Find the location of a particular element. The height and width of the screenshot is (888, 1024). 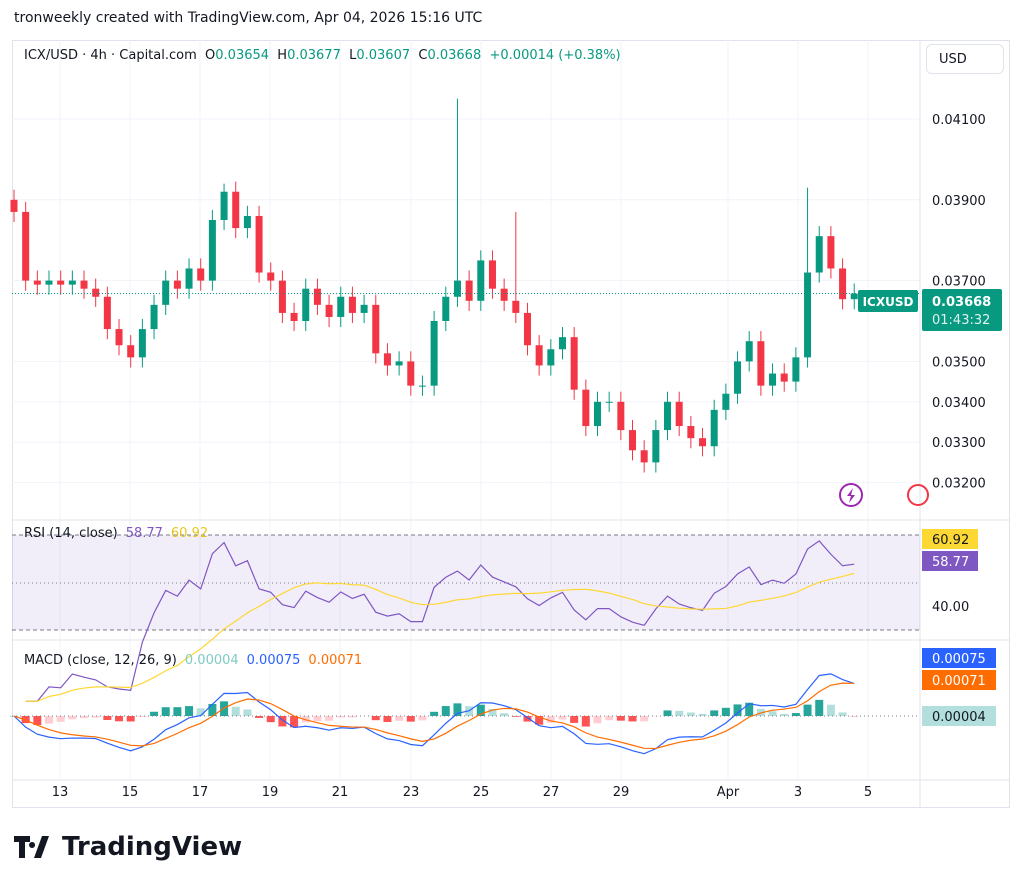

calendar-globe-icon is located at coordinates (918, 495).